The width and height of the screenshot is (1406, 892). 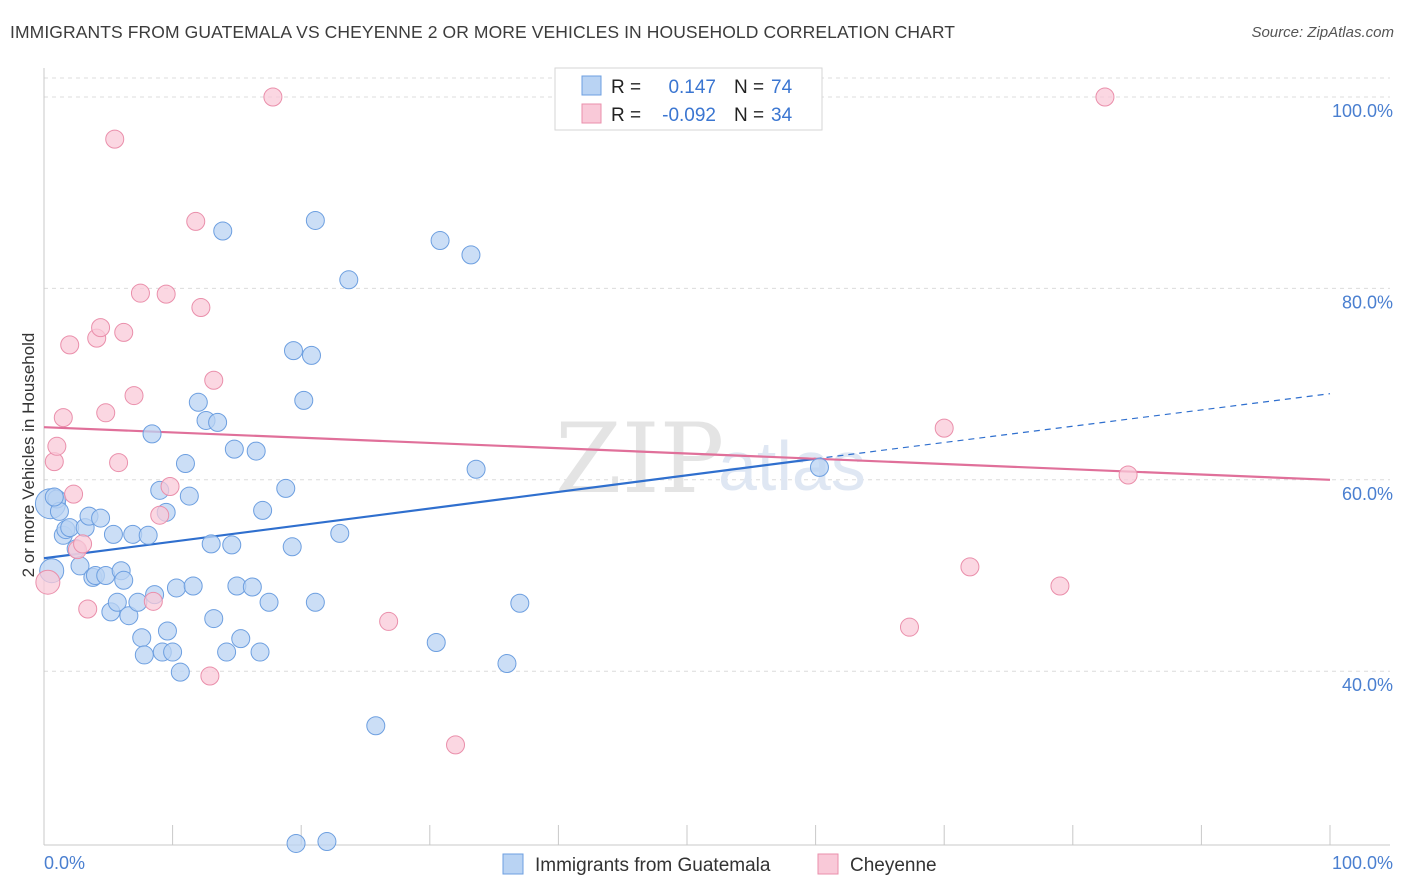 I want to click on legend-swatch-blue, so click(x=591, y=85).